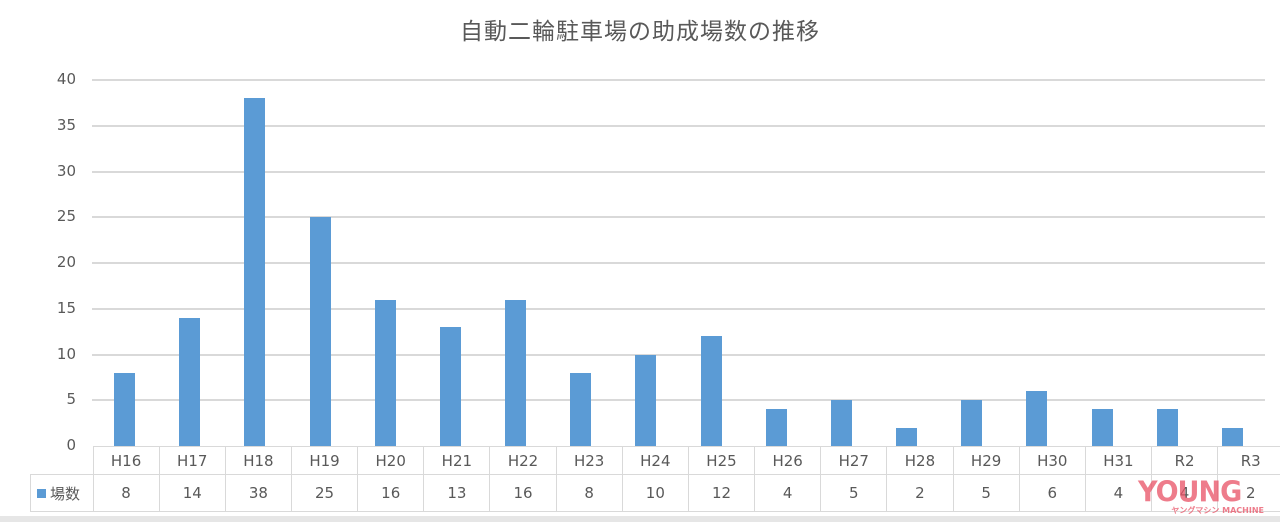 This screenshot has width=1280, height=522. What do you see at coordinates (1102, 427) in the screenshot?
I see `bar-h31` at bounding box center [1102, 427].